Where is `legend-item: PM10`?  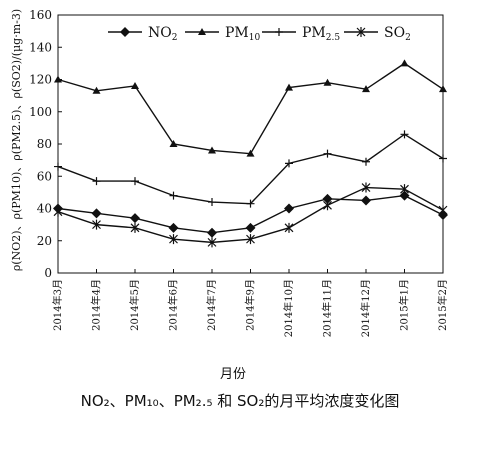
legend-item: PM10 is located at coordinates (222, 34).